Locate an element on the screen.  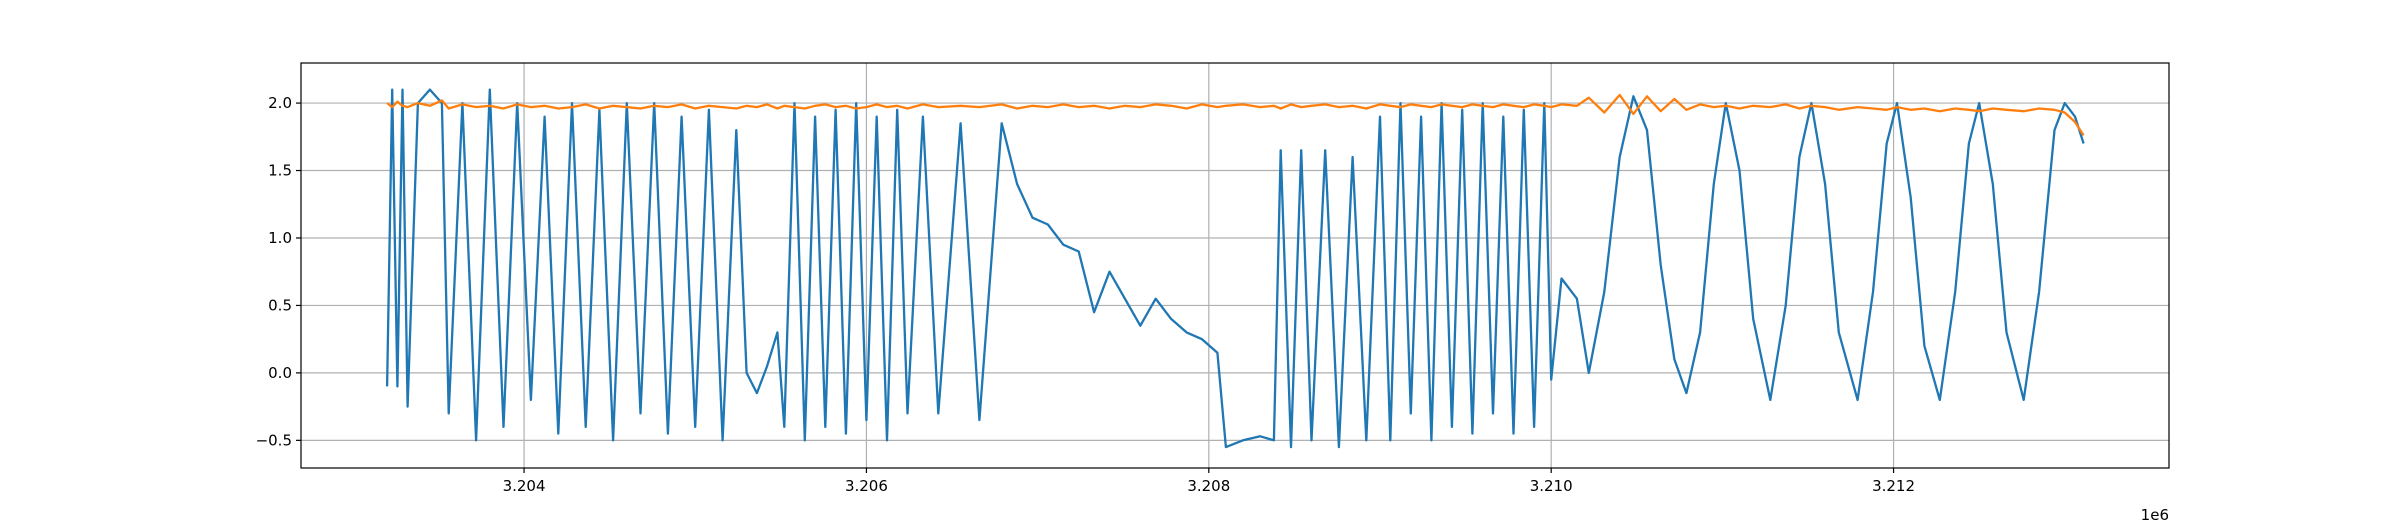
x-tick-label: 3.204 is located at coordinates (524, 486).